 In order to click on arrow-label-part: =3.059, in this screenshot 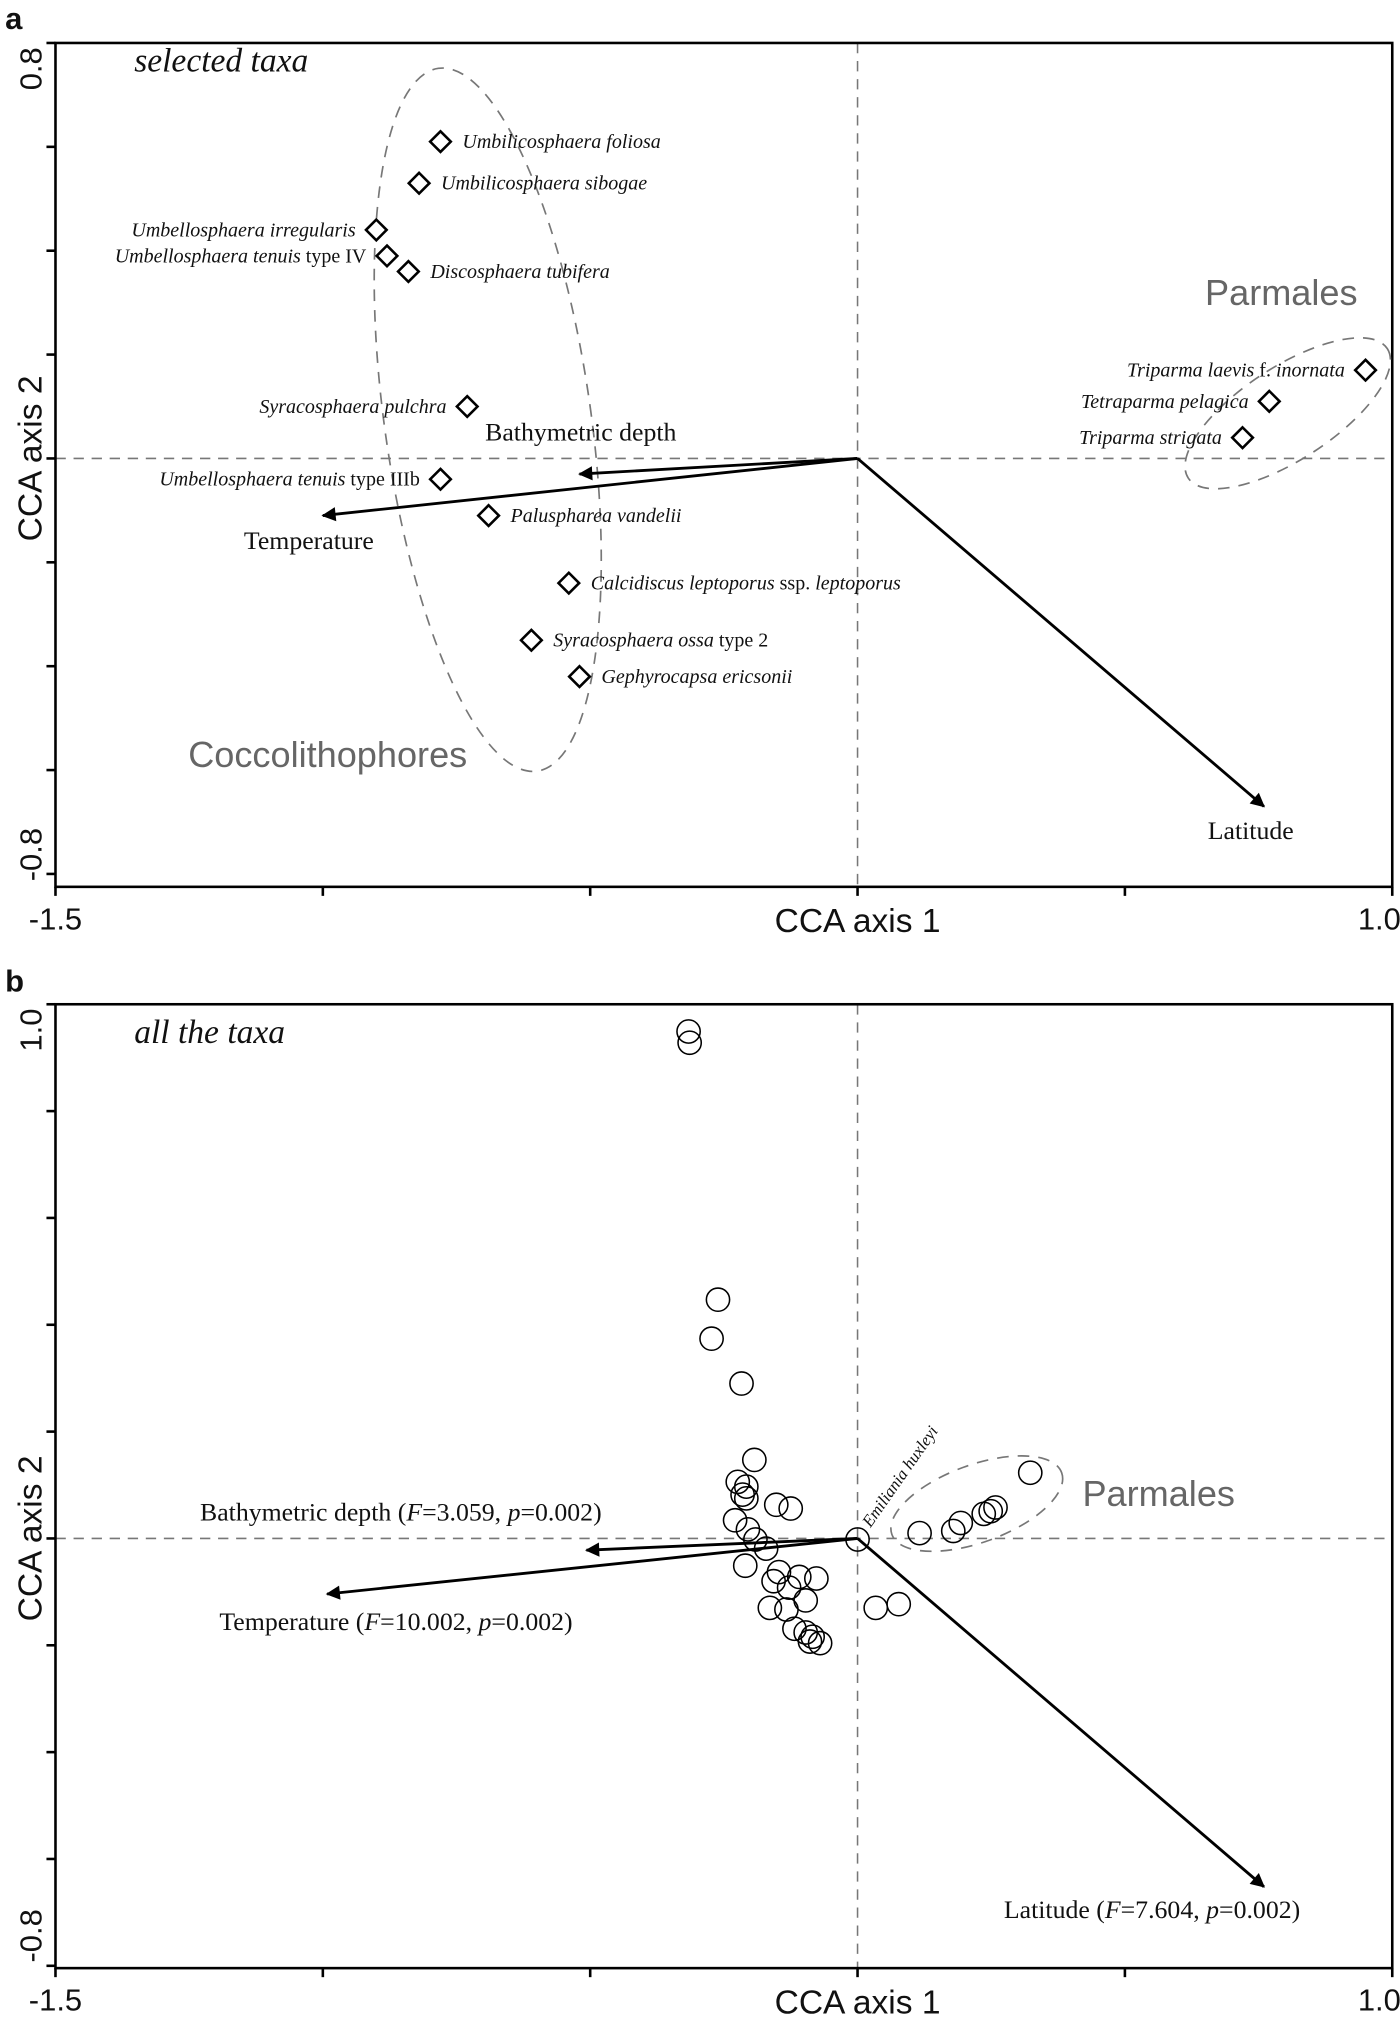, I will do `click(465, 1511)`.